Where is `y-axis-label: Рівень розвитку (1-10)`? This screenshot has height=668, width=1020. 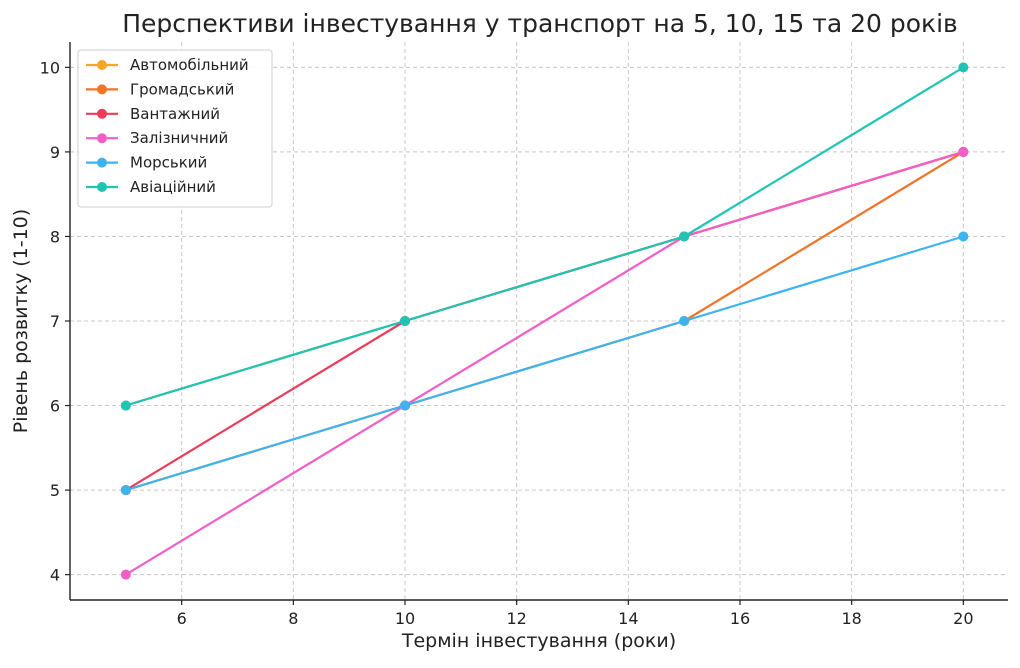
y-axis-label: Рівень розвитку (1-10) is located at coordinates (21, 321).